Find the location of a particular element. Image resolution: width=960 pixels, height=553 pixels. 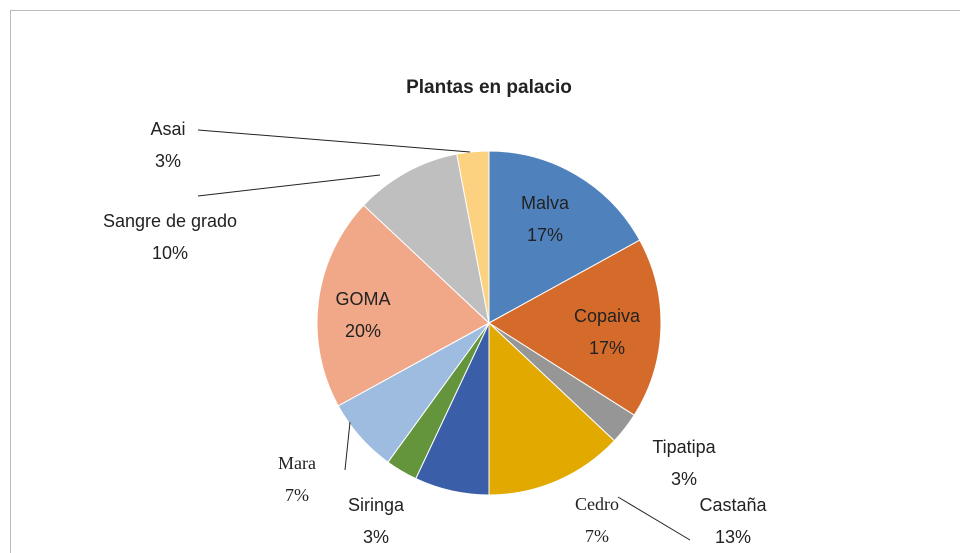

slice-label: GOMA is located at coordinates (362, 299).